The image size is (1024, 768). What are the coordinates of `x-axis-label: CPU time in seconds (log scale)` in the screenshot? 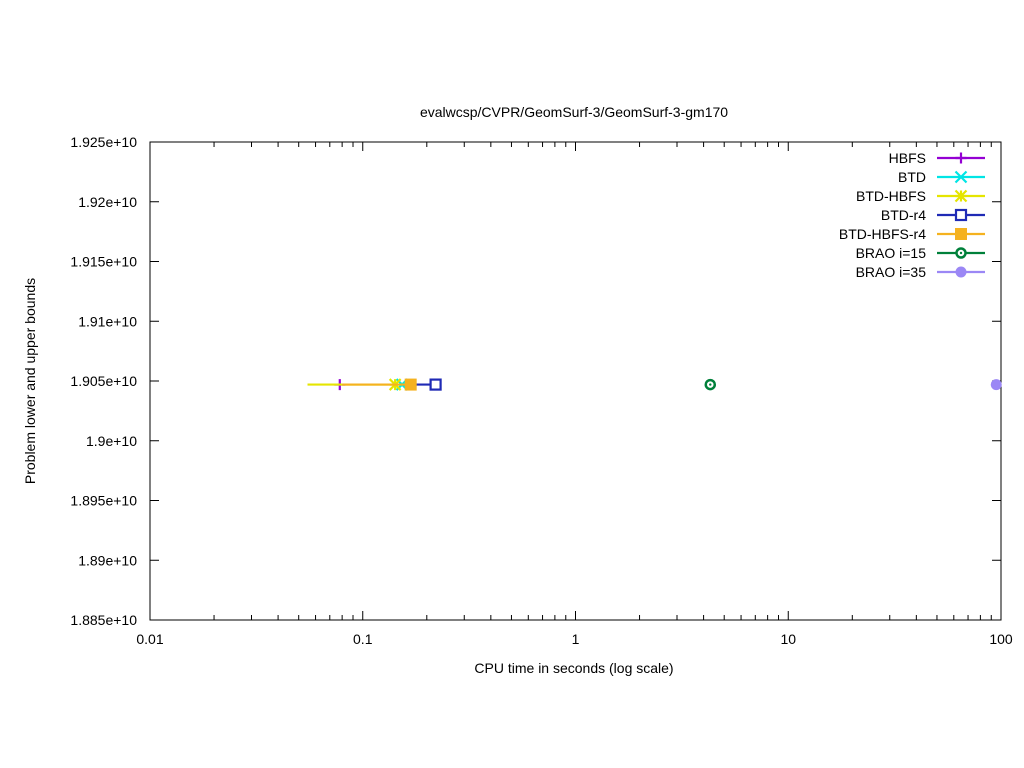 It's located at (573, 668).